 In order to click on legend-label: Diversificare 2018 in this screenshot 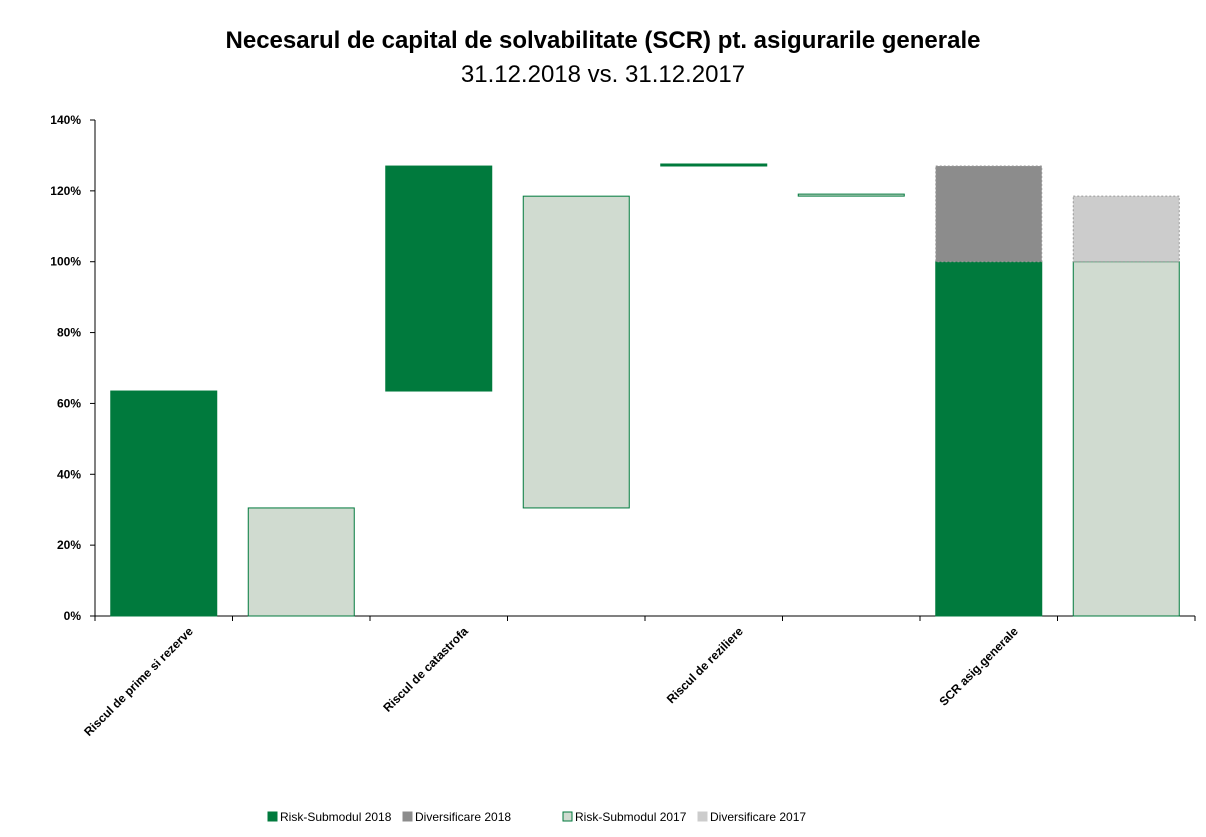, I will do `click(463, 817)`.